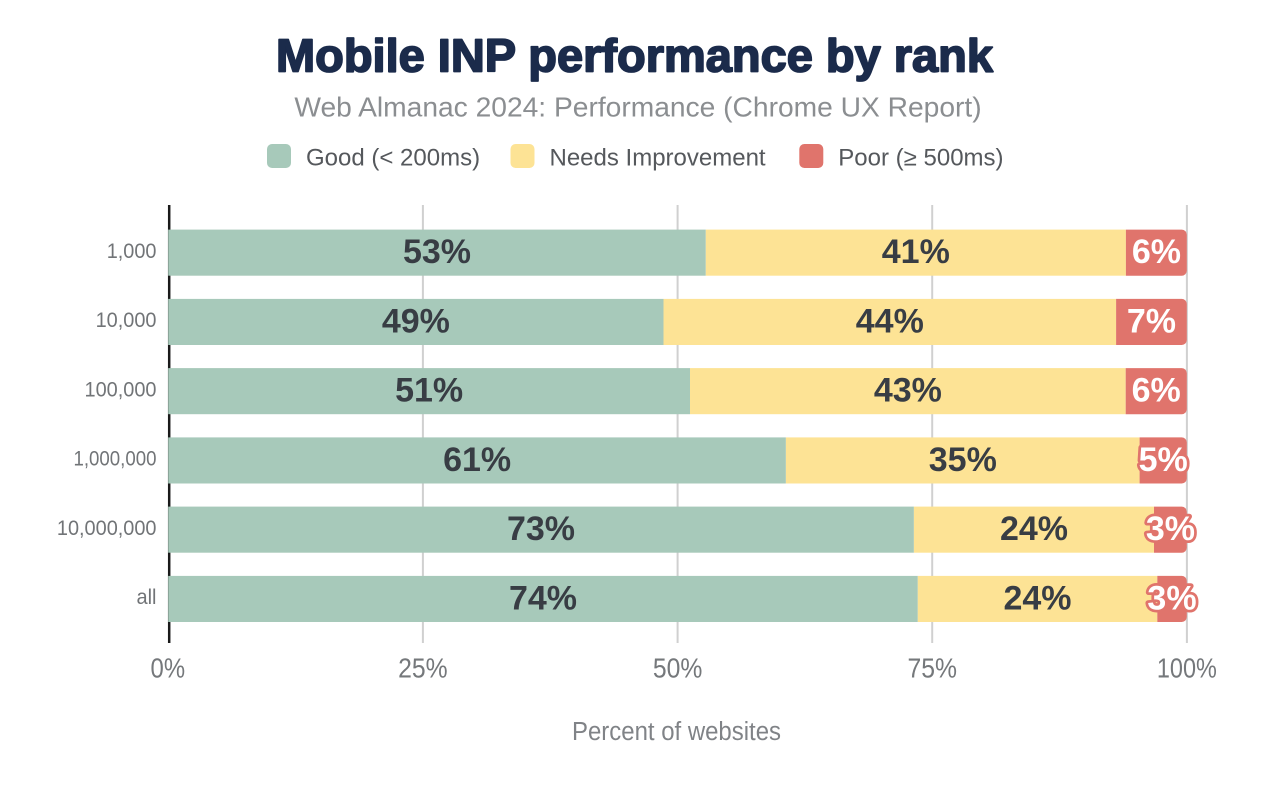  What do you see at coordinates (121, 389) in the screenshot?
I see `svg-text: 100,000` at bounding box center [121, 389].